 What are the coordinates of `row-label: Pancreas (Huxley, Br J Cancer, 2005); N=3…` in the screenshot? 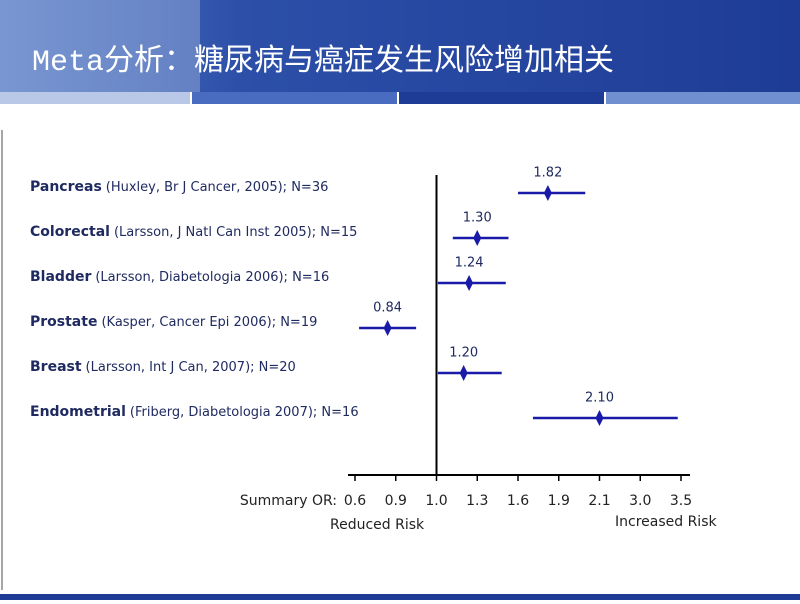 It's located at (179, 187).